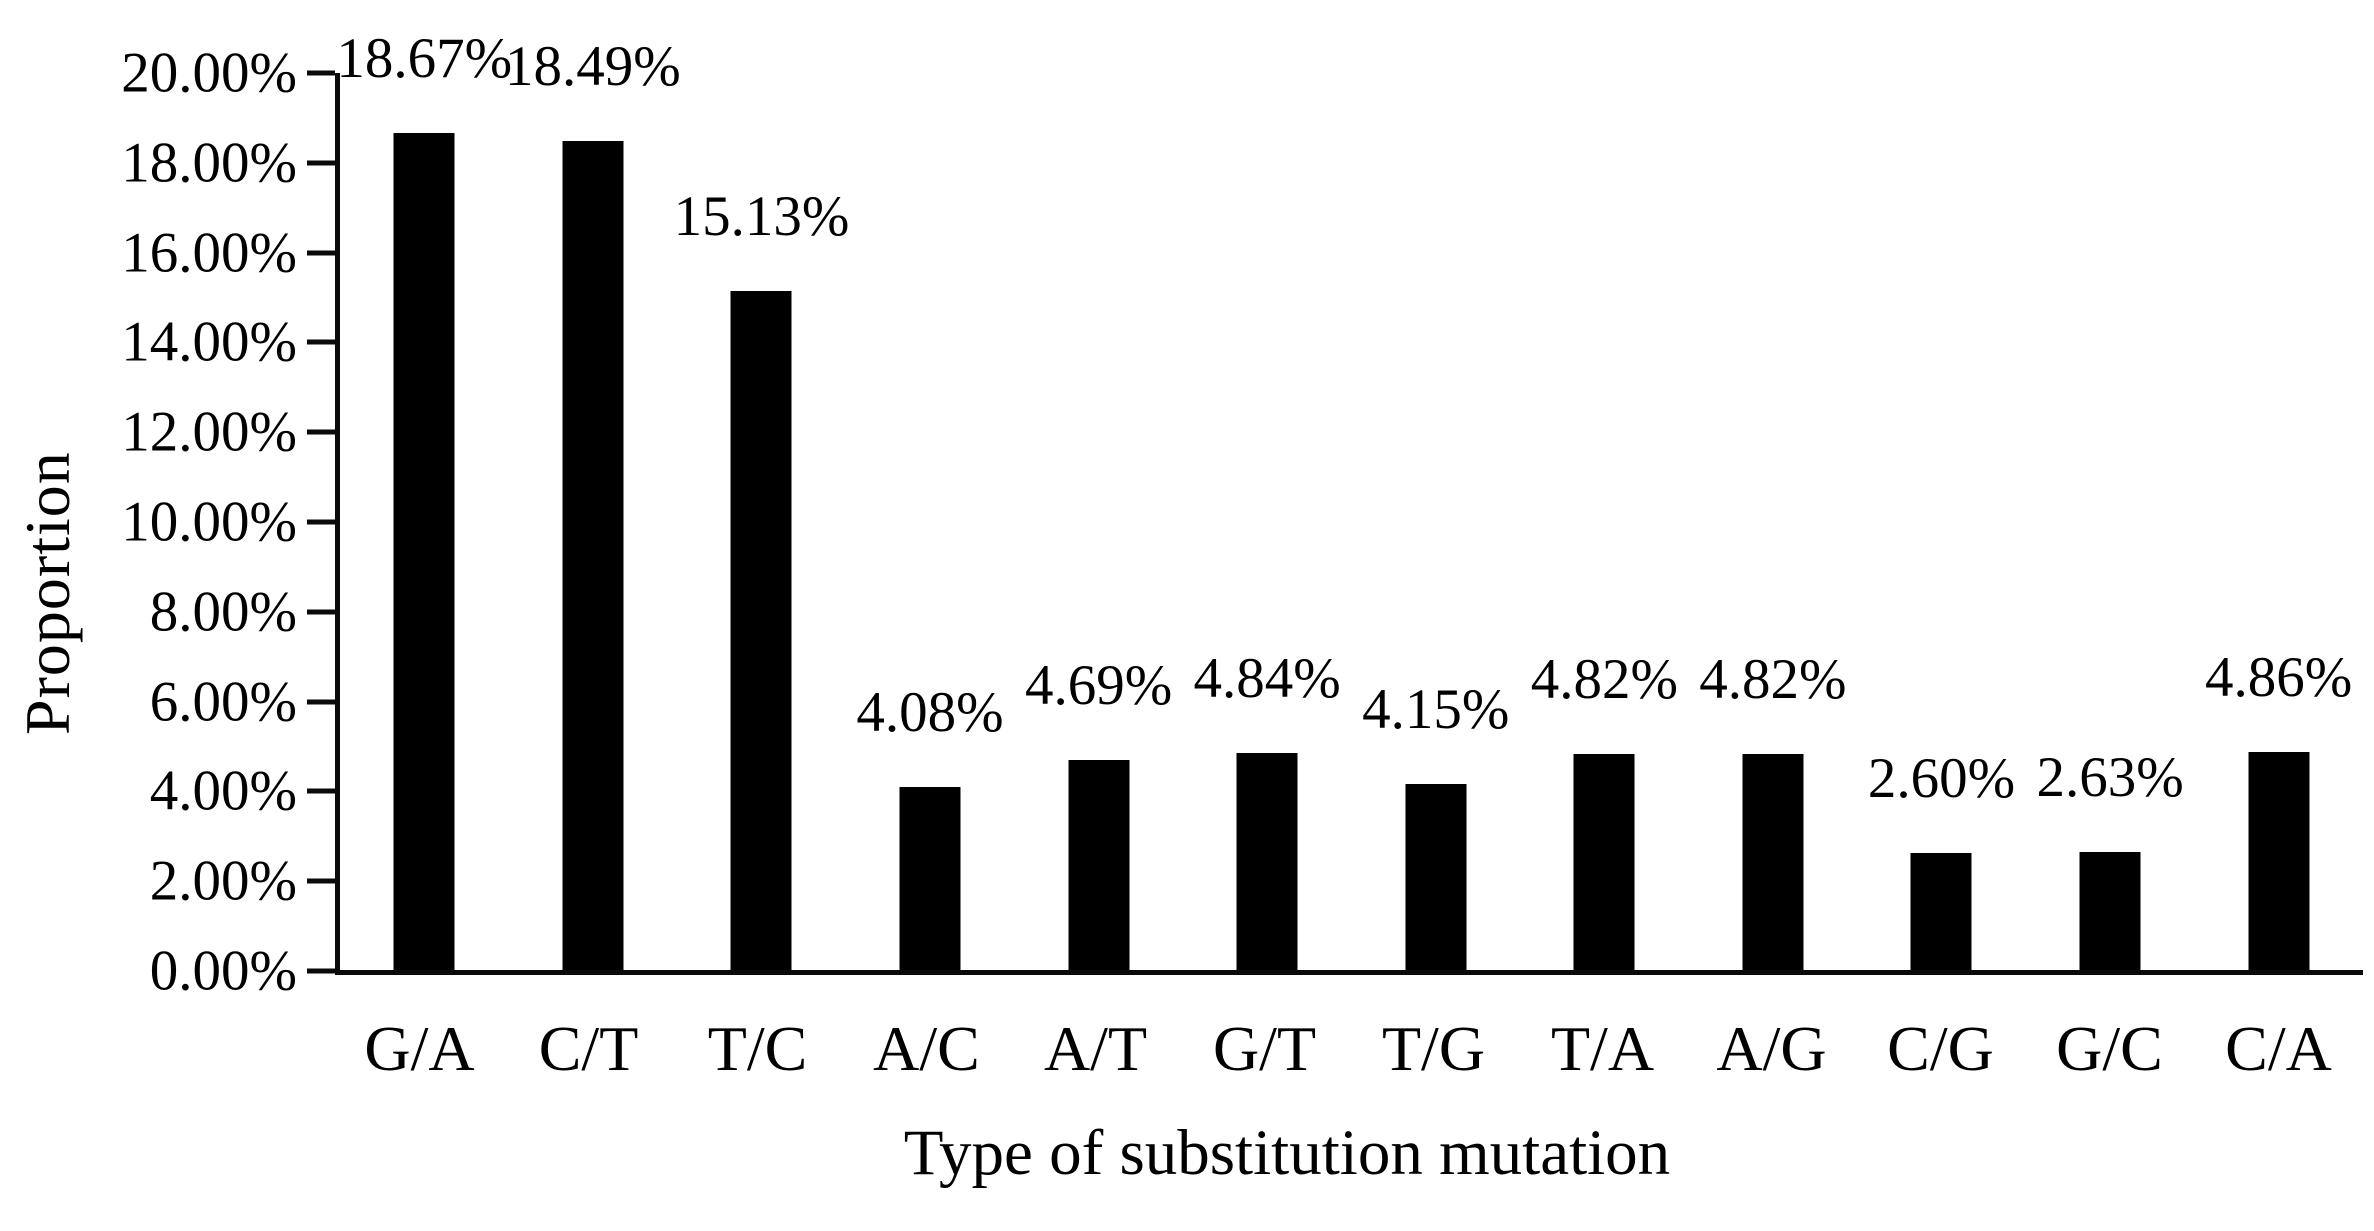  I want to click on bar-column: 4.69%, so click(1098, 521).